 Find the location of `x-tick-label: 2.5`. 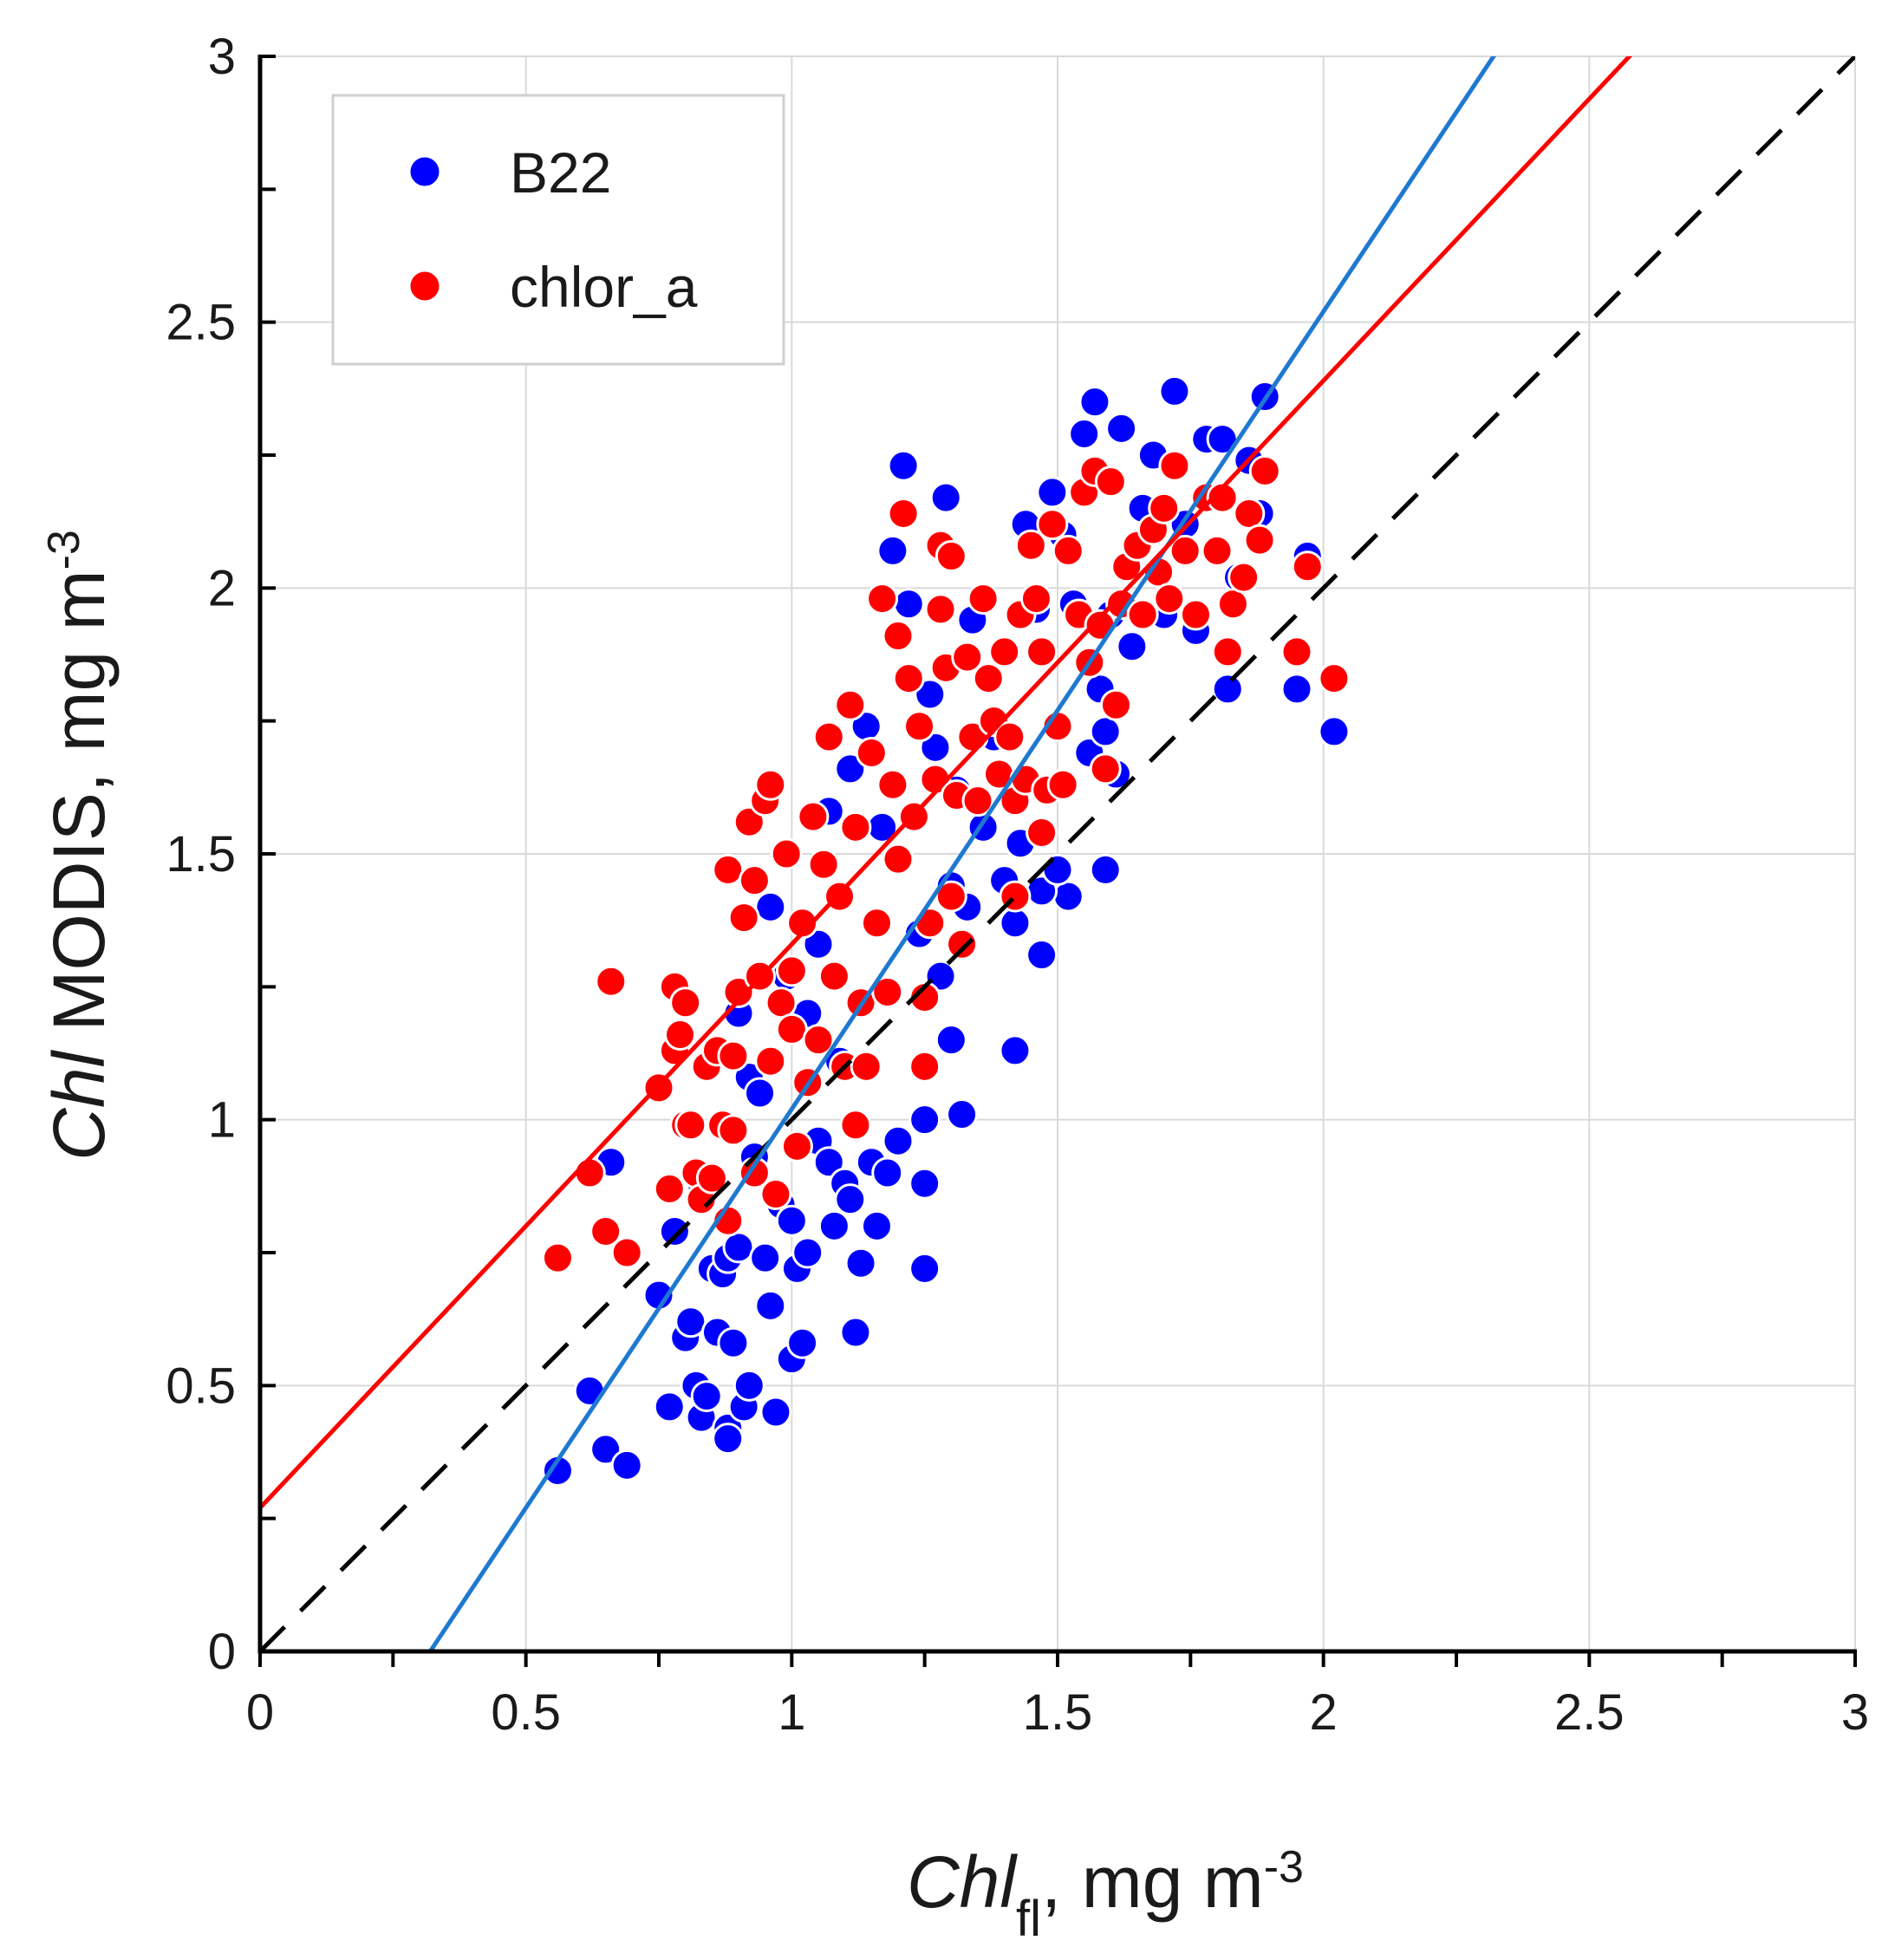

x-tick-label: 2.5 is located at coordinates (1589, 1712).